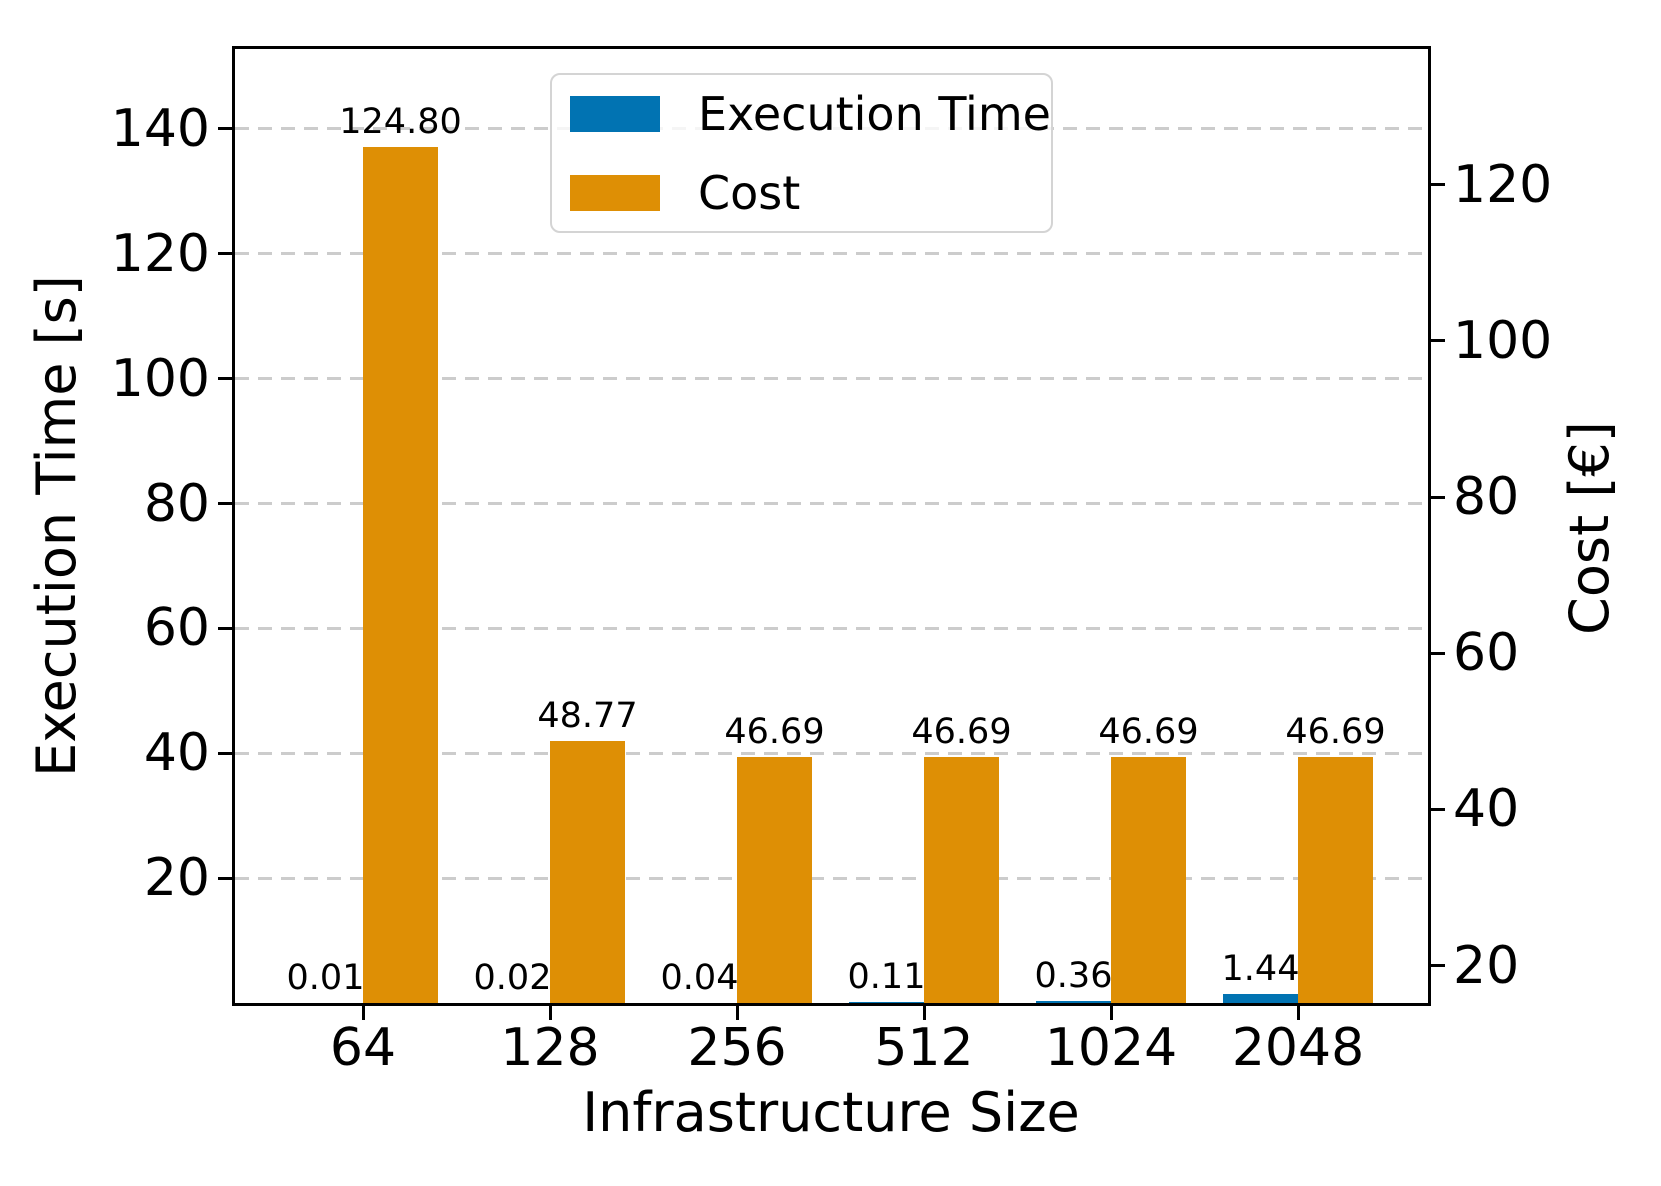 Image resolution: width=1661 pixels, height=1186 pixels. What do you see at coordinates (1486, 497) in the screenshot?
I see `right-tick-label-80: 80` at bounding box center [1486, 497].